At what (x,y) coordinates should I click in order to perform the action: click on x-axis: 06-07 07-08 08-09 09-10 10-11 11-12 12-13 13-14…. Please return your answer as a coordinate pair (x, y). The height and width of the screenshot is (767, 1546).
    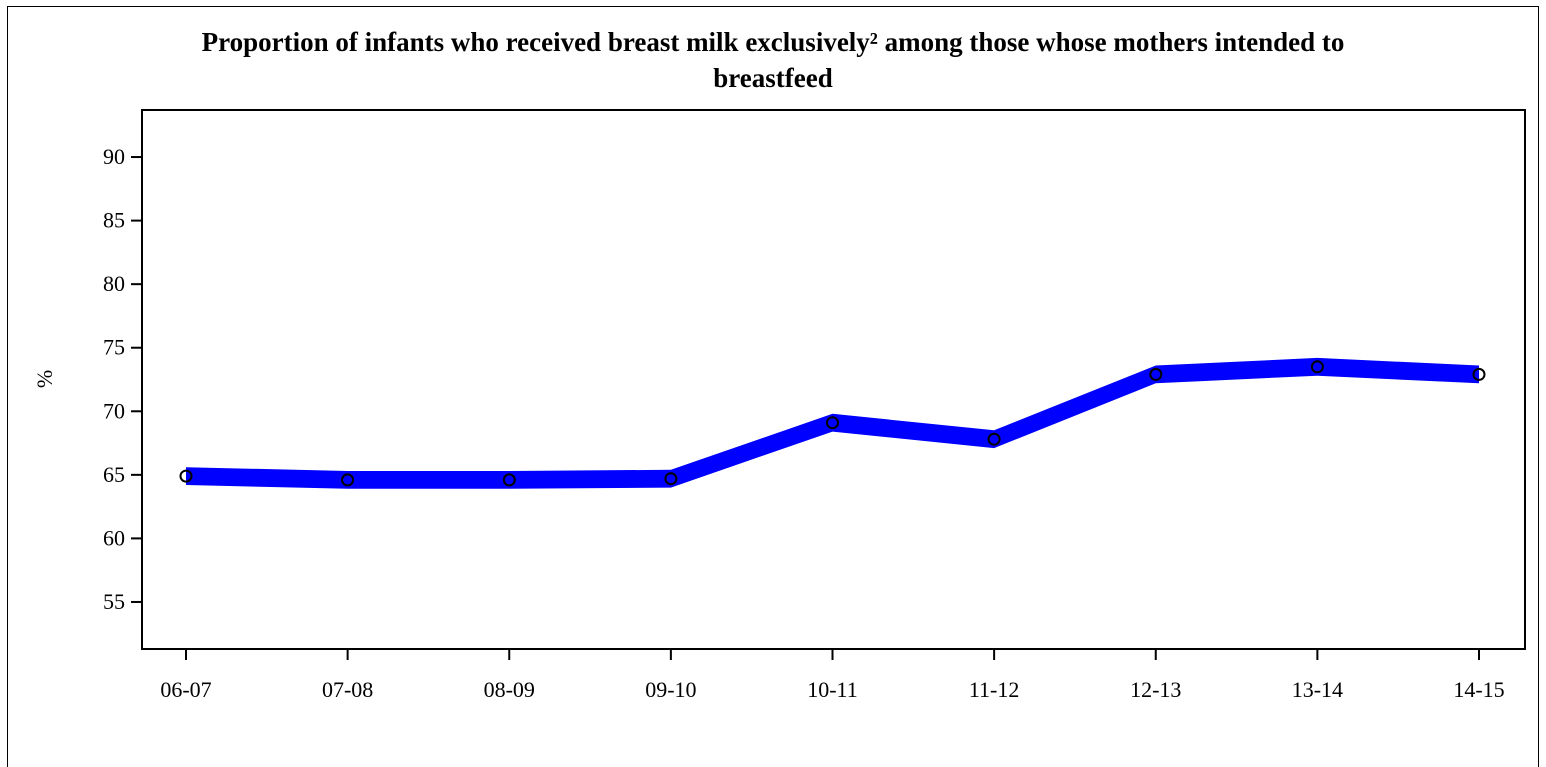
    Looking at the image, I should click on (832, 675).